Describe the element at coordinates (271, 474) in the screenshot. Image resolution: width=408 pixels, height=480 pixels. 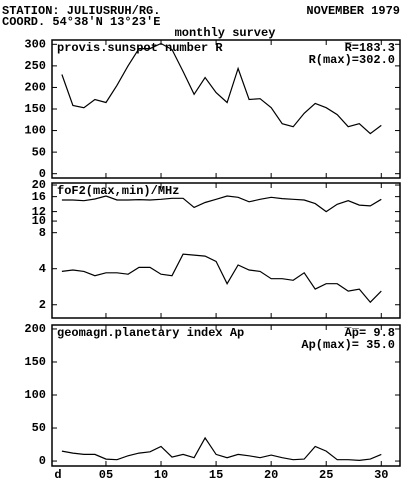
I see `x-tick-label: 20` at that location.